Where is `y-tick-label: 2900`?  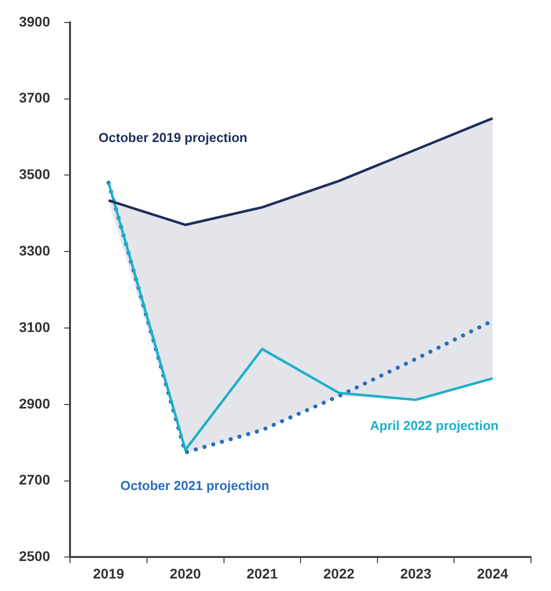
y-tick-label: 2900 is located at coordinates (34, 403).